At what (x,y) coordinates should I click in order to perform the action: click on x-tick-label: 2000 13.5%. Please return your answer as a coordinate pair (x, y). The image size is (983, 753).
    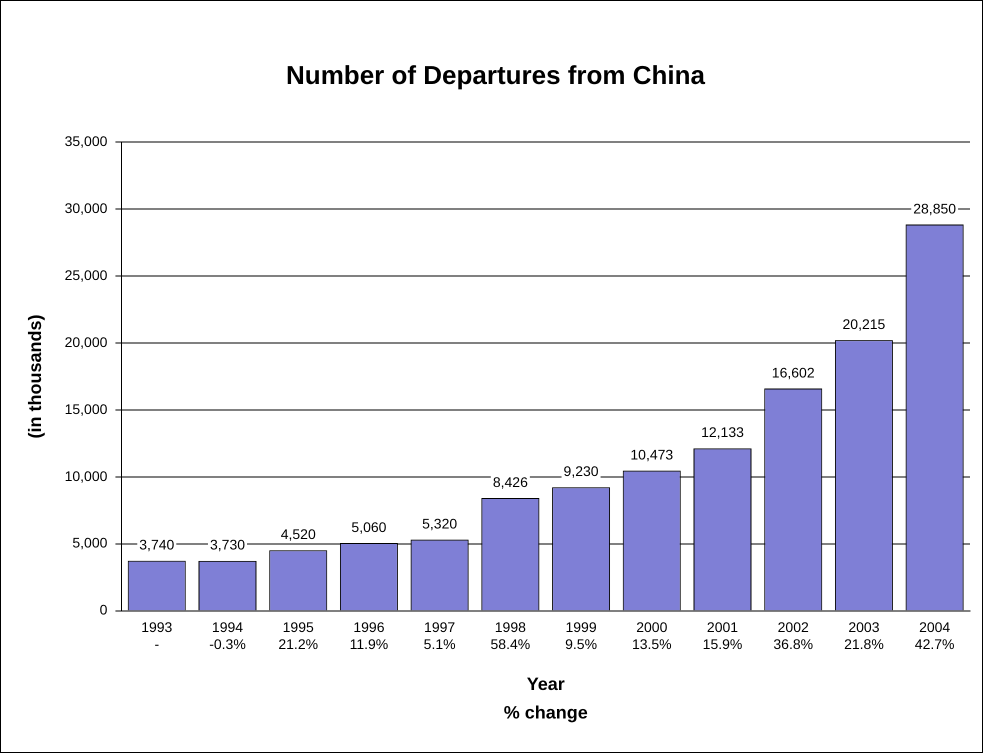
    Looking at the image, I should click on (652, 635).